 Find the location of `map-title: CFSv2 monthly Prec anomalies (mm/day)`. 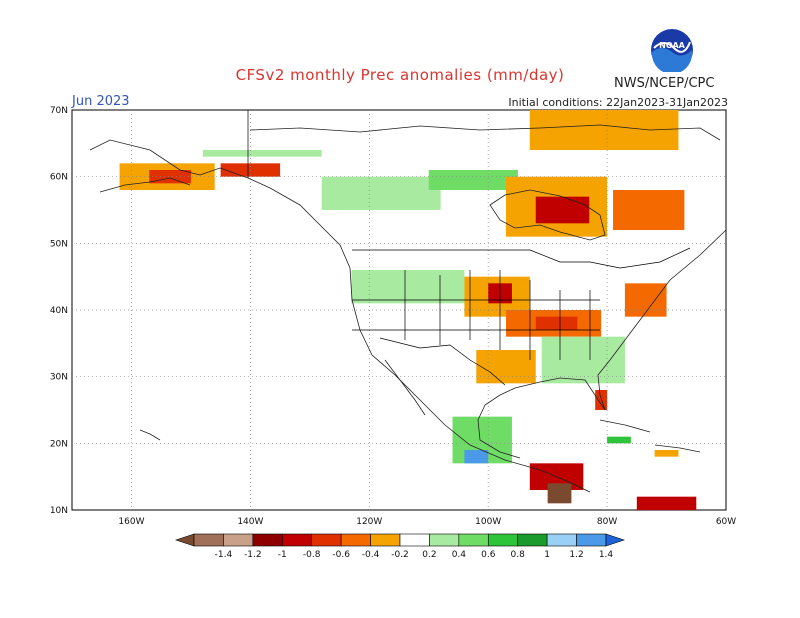

map-title: CFSv2 monthly Prec anomalies (mm/day) is located at coordinates (400, 75).